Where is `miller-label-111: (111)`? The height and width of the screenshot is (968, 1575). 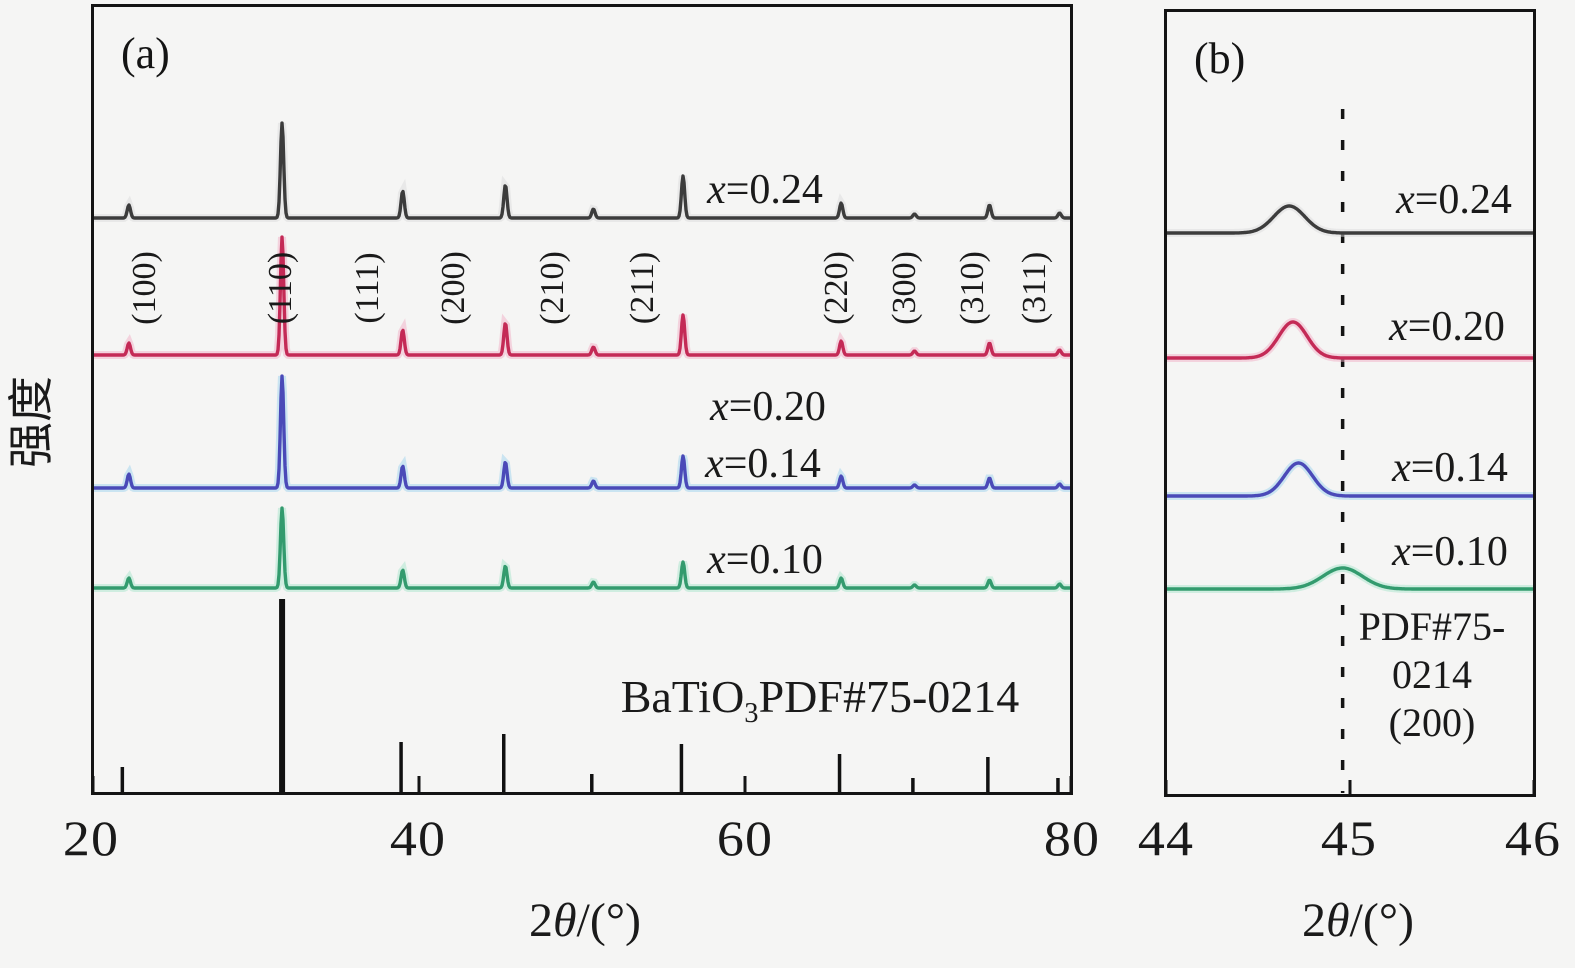 miller-label-111: (111) is located at coordinates (367, 288).